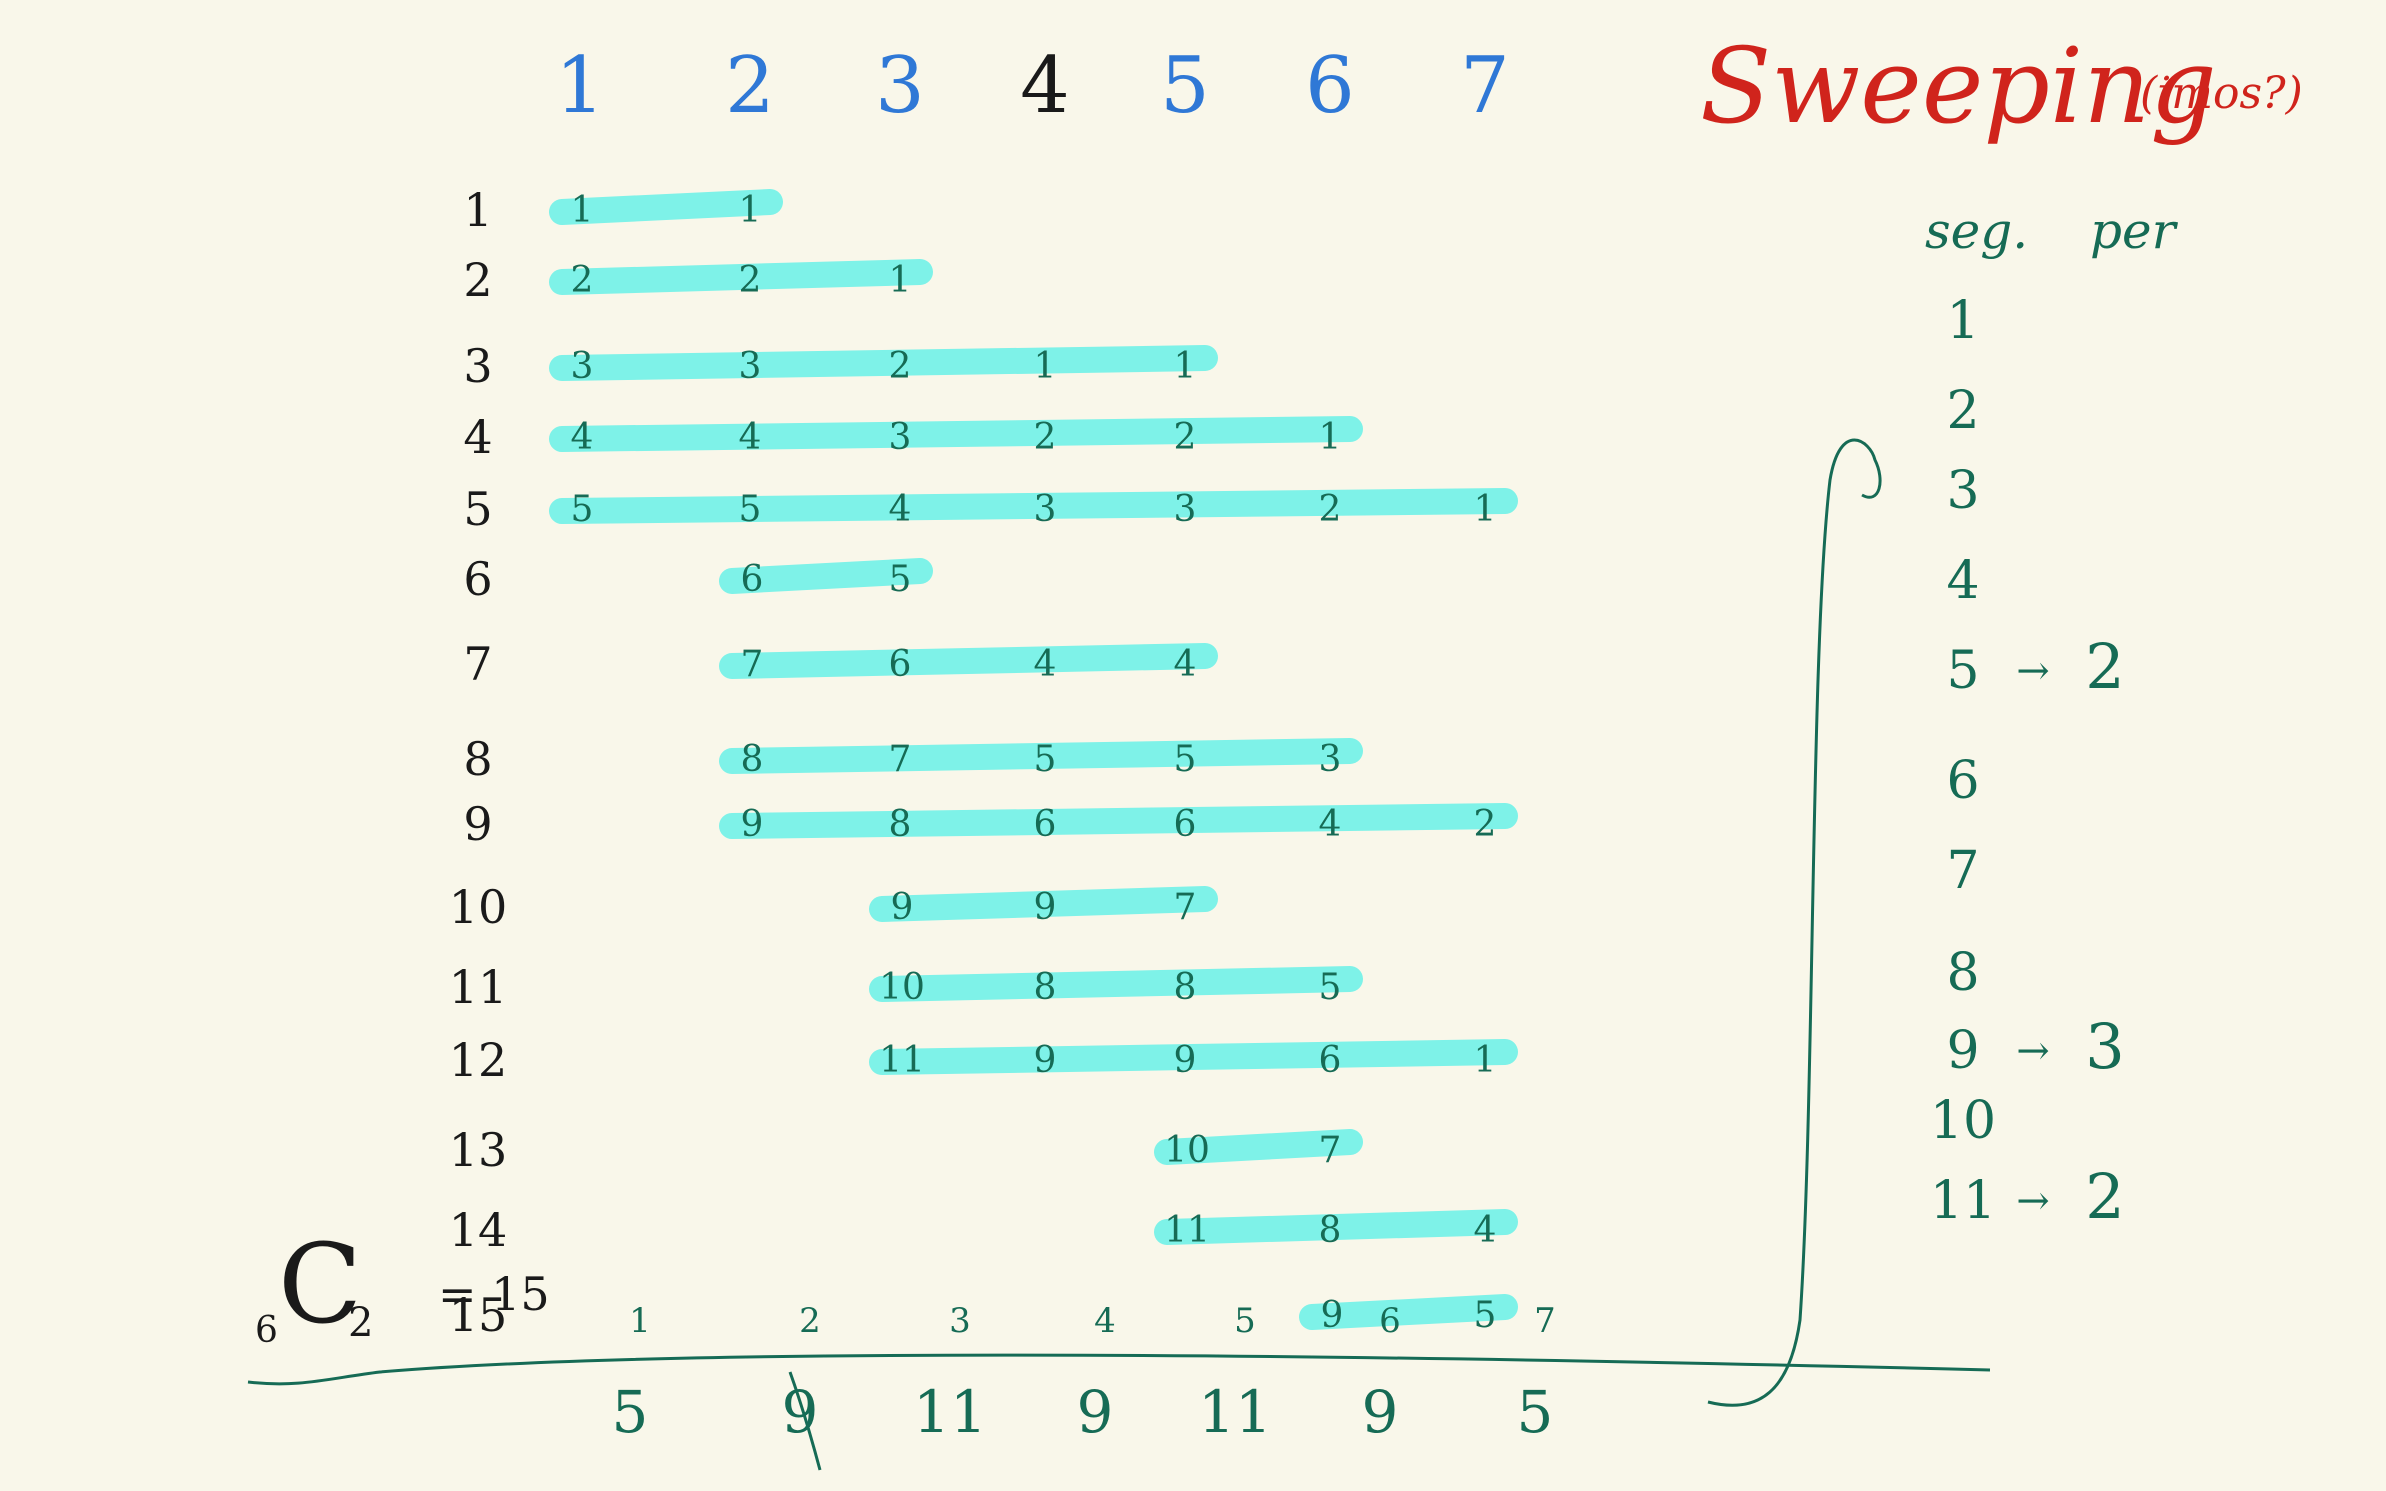 The height and width of the screenshot is (1491, 2386). I want to click on bracket-curve, so click(1794, 922).